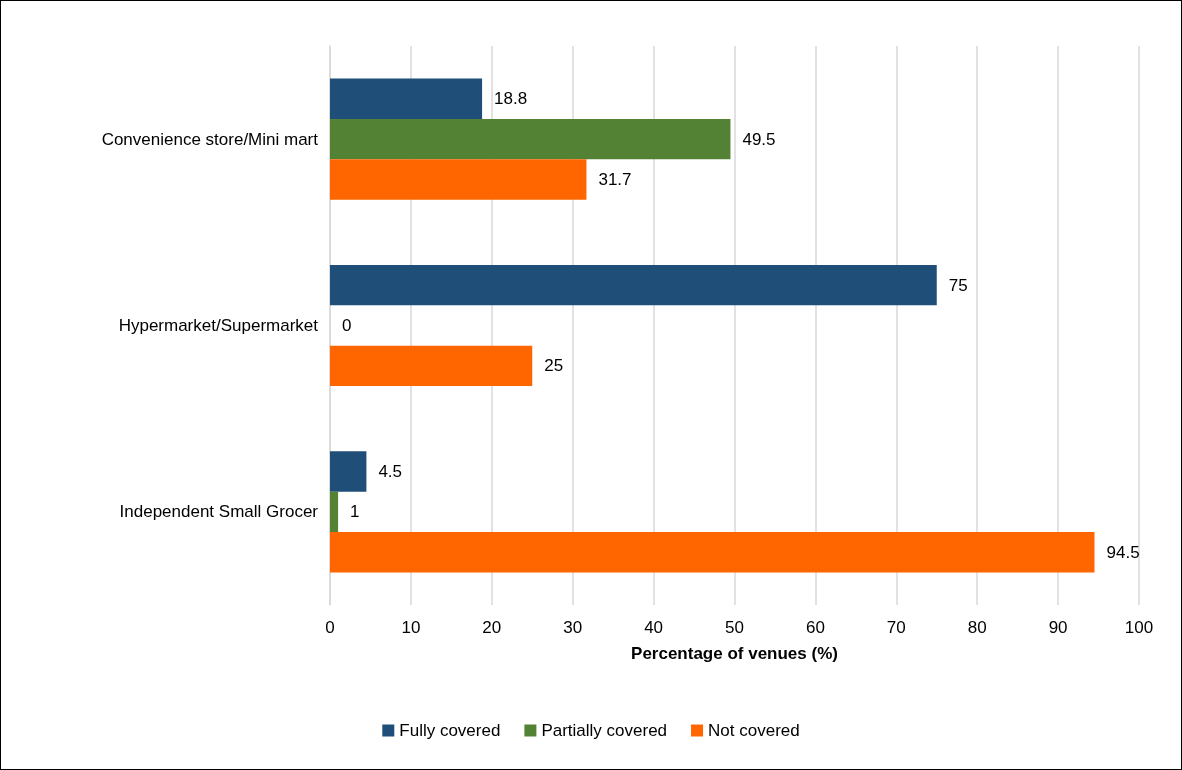 This screenshot has width=1182, height=770. What do you see at coordinates (1139, 627) in the screenshot?
I see `x-tick-label: 100` at bounding box center [1139, 627].